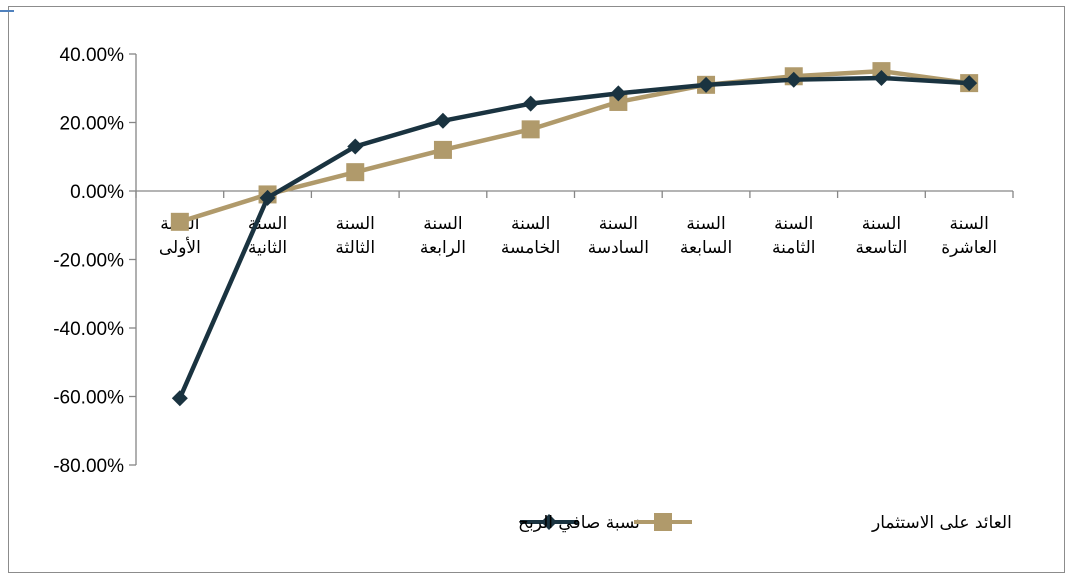 The image size is (1070, 578). Describe the element at coordinates (663, 522) in the screenshot. I see `legend-marker-roi` at that location.